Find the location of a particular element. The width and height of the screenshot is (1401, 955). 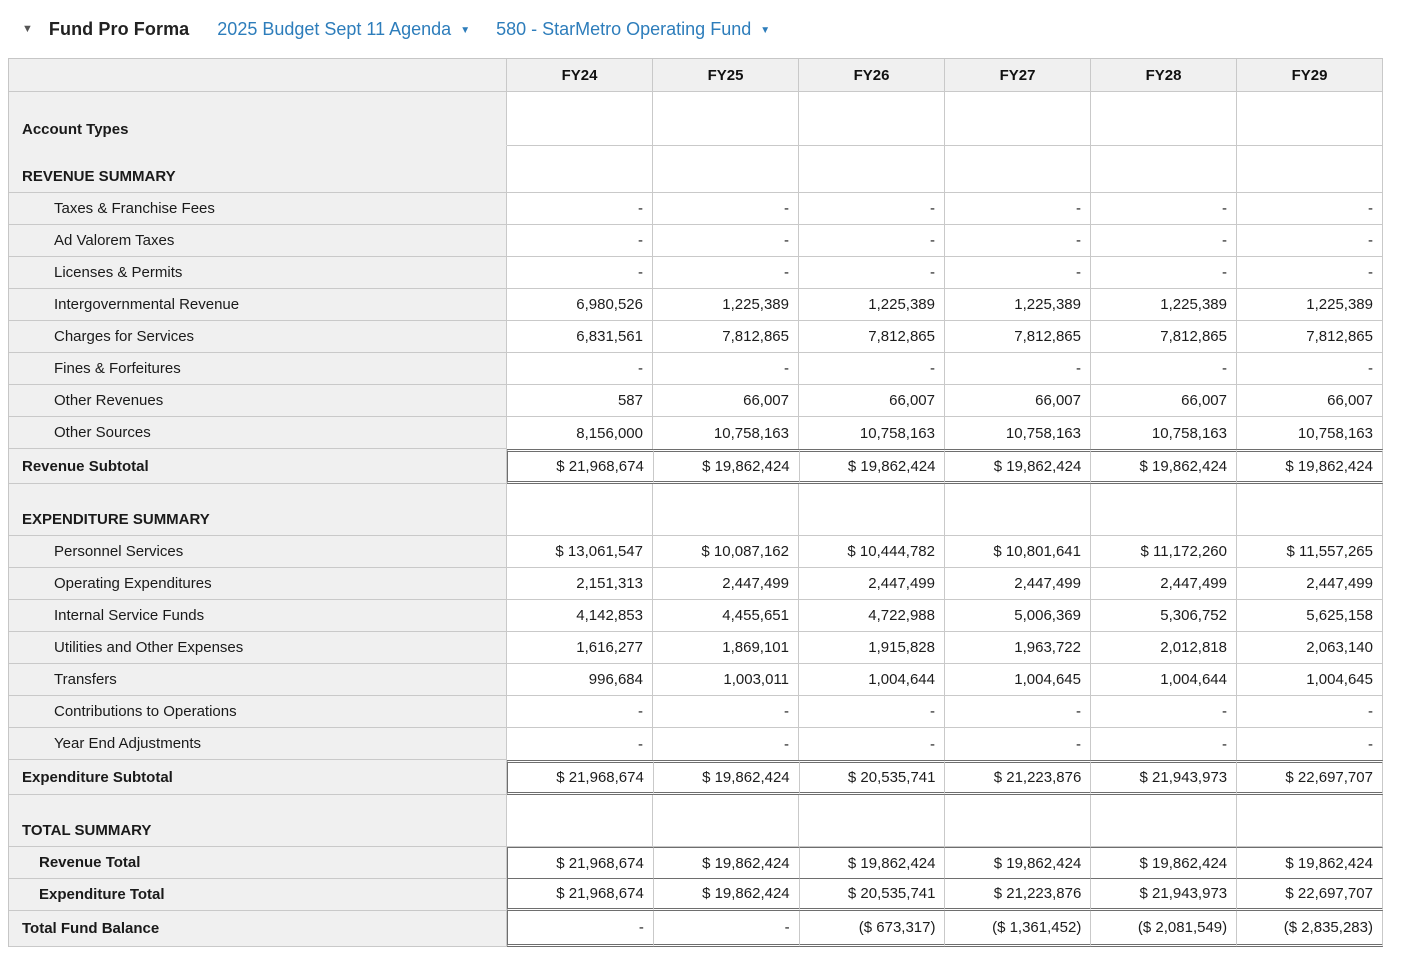

cell-fy29: $ 11,557,265 is located at coordinates (1310, 552).